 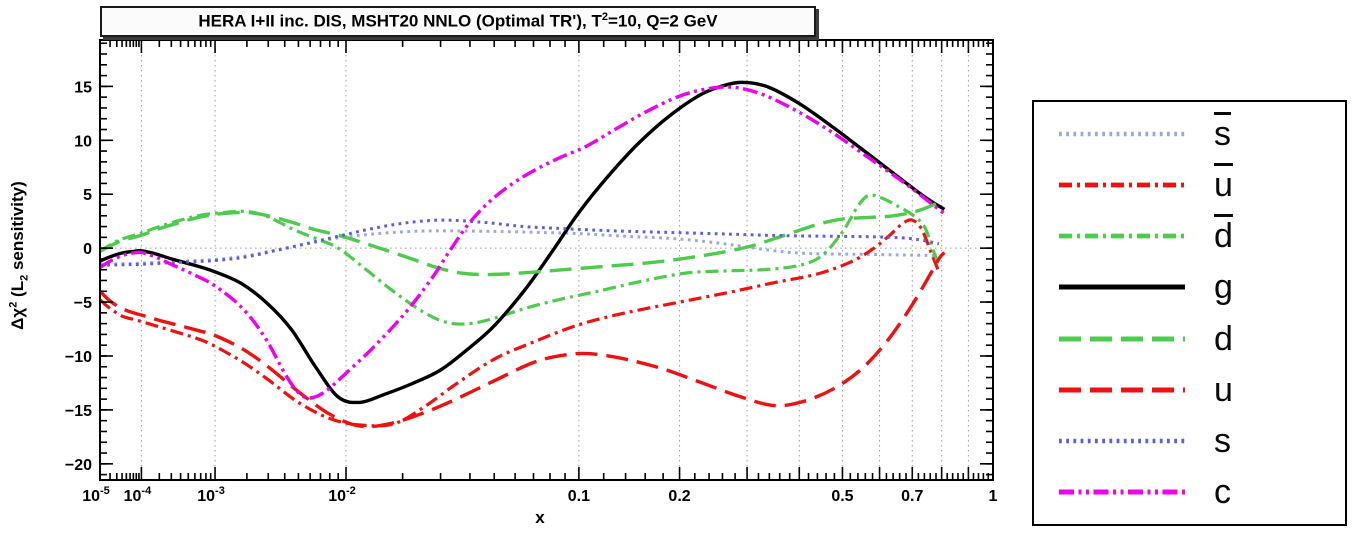 I want to click on legend-label-sbar: s, so click(x=1222, y=133).